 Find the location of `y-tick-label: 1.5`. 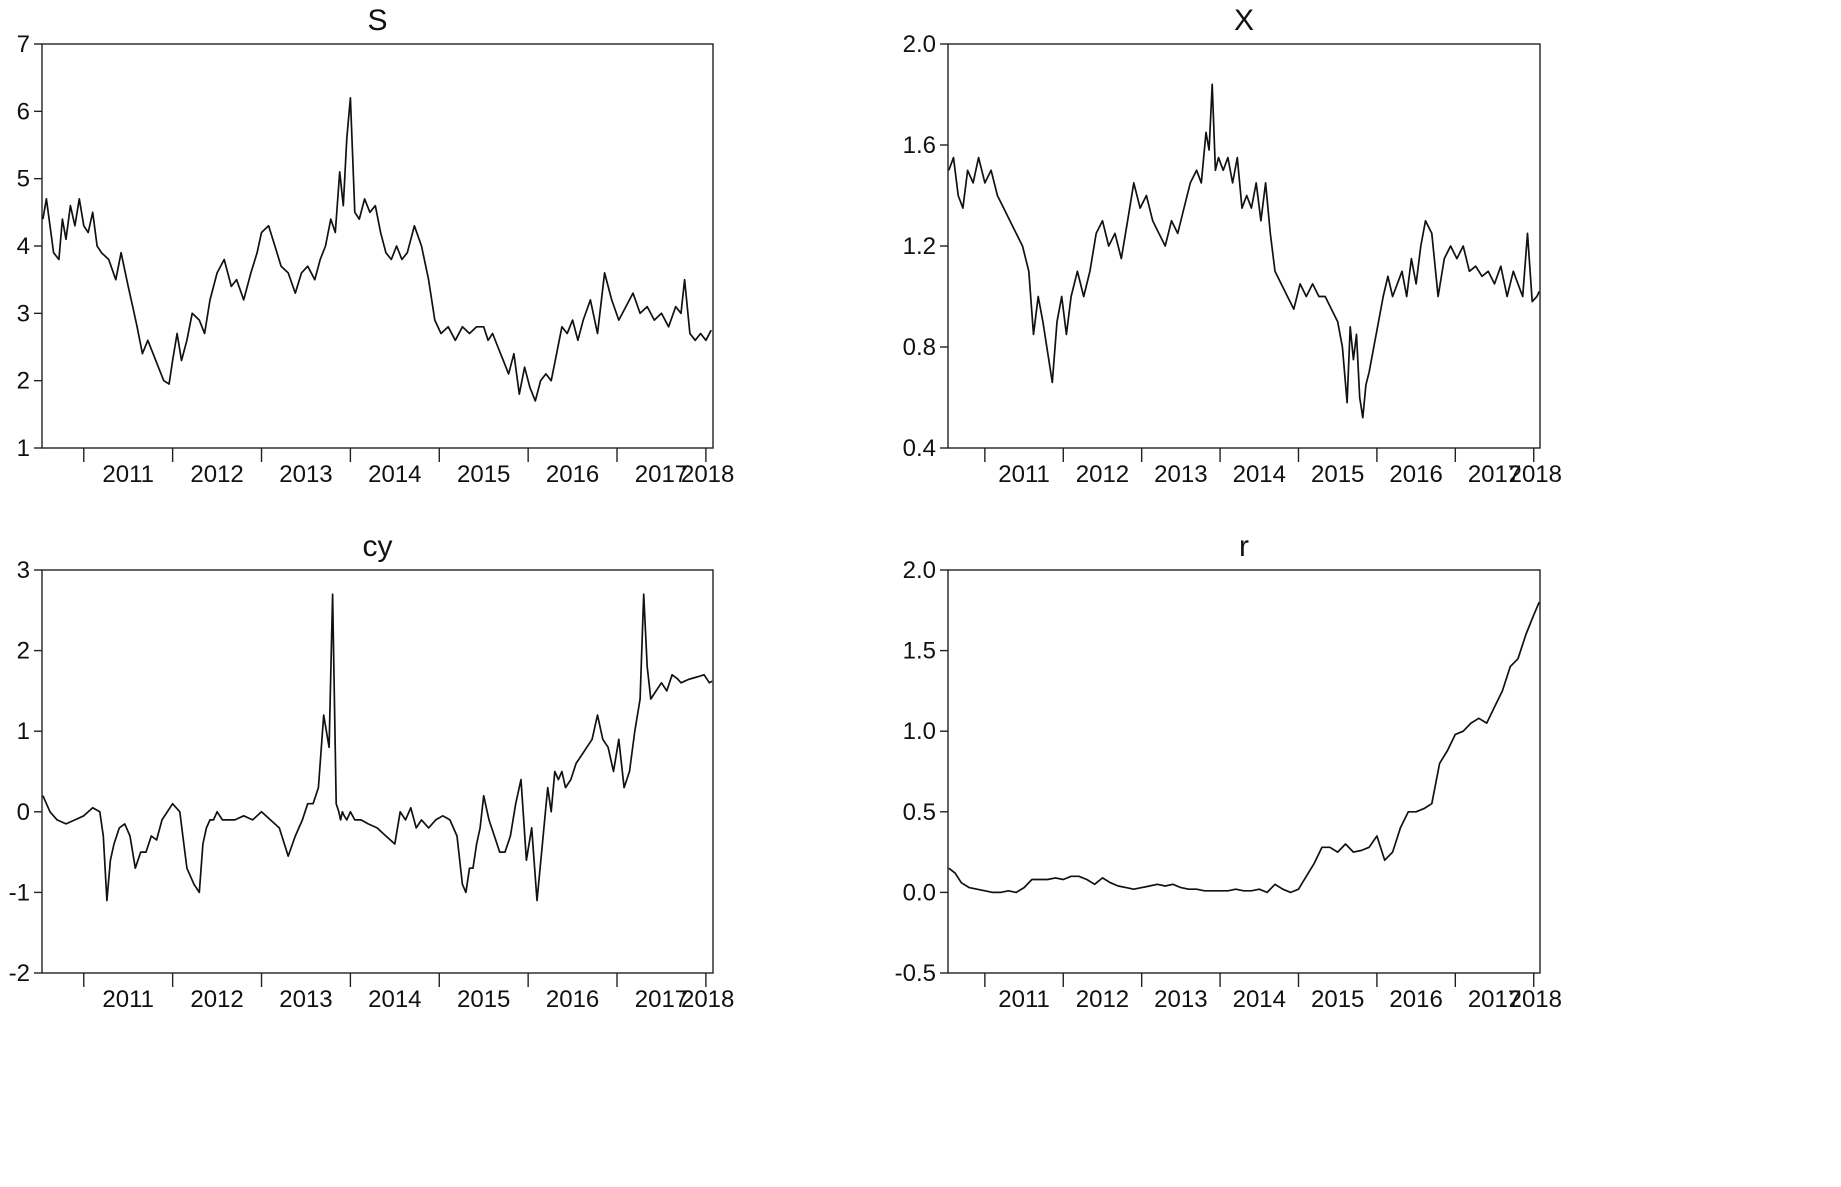

y-tick-label: 1.5 is located at coordinates (919, 651).